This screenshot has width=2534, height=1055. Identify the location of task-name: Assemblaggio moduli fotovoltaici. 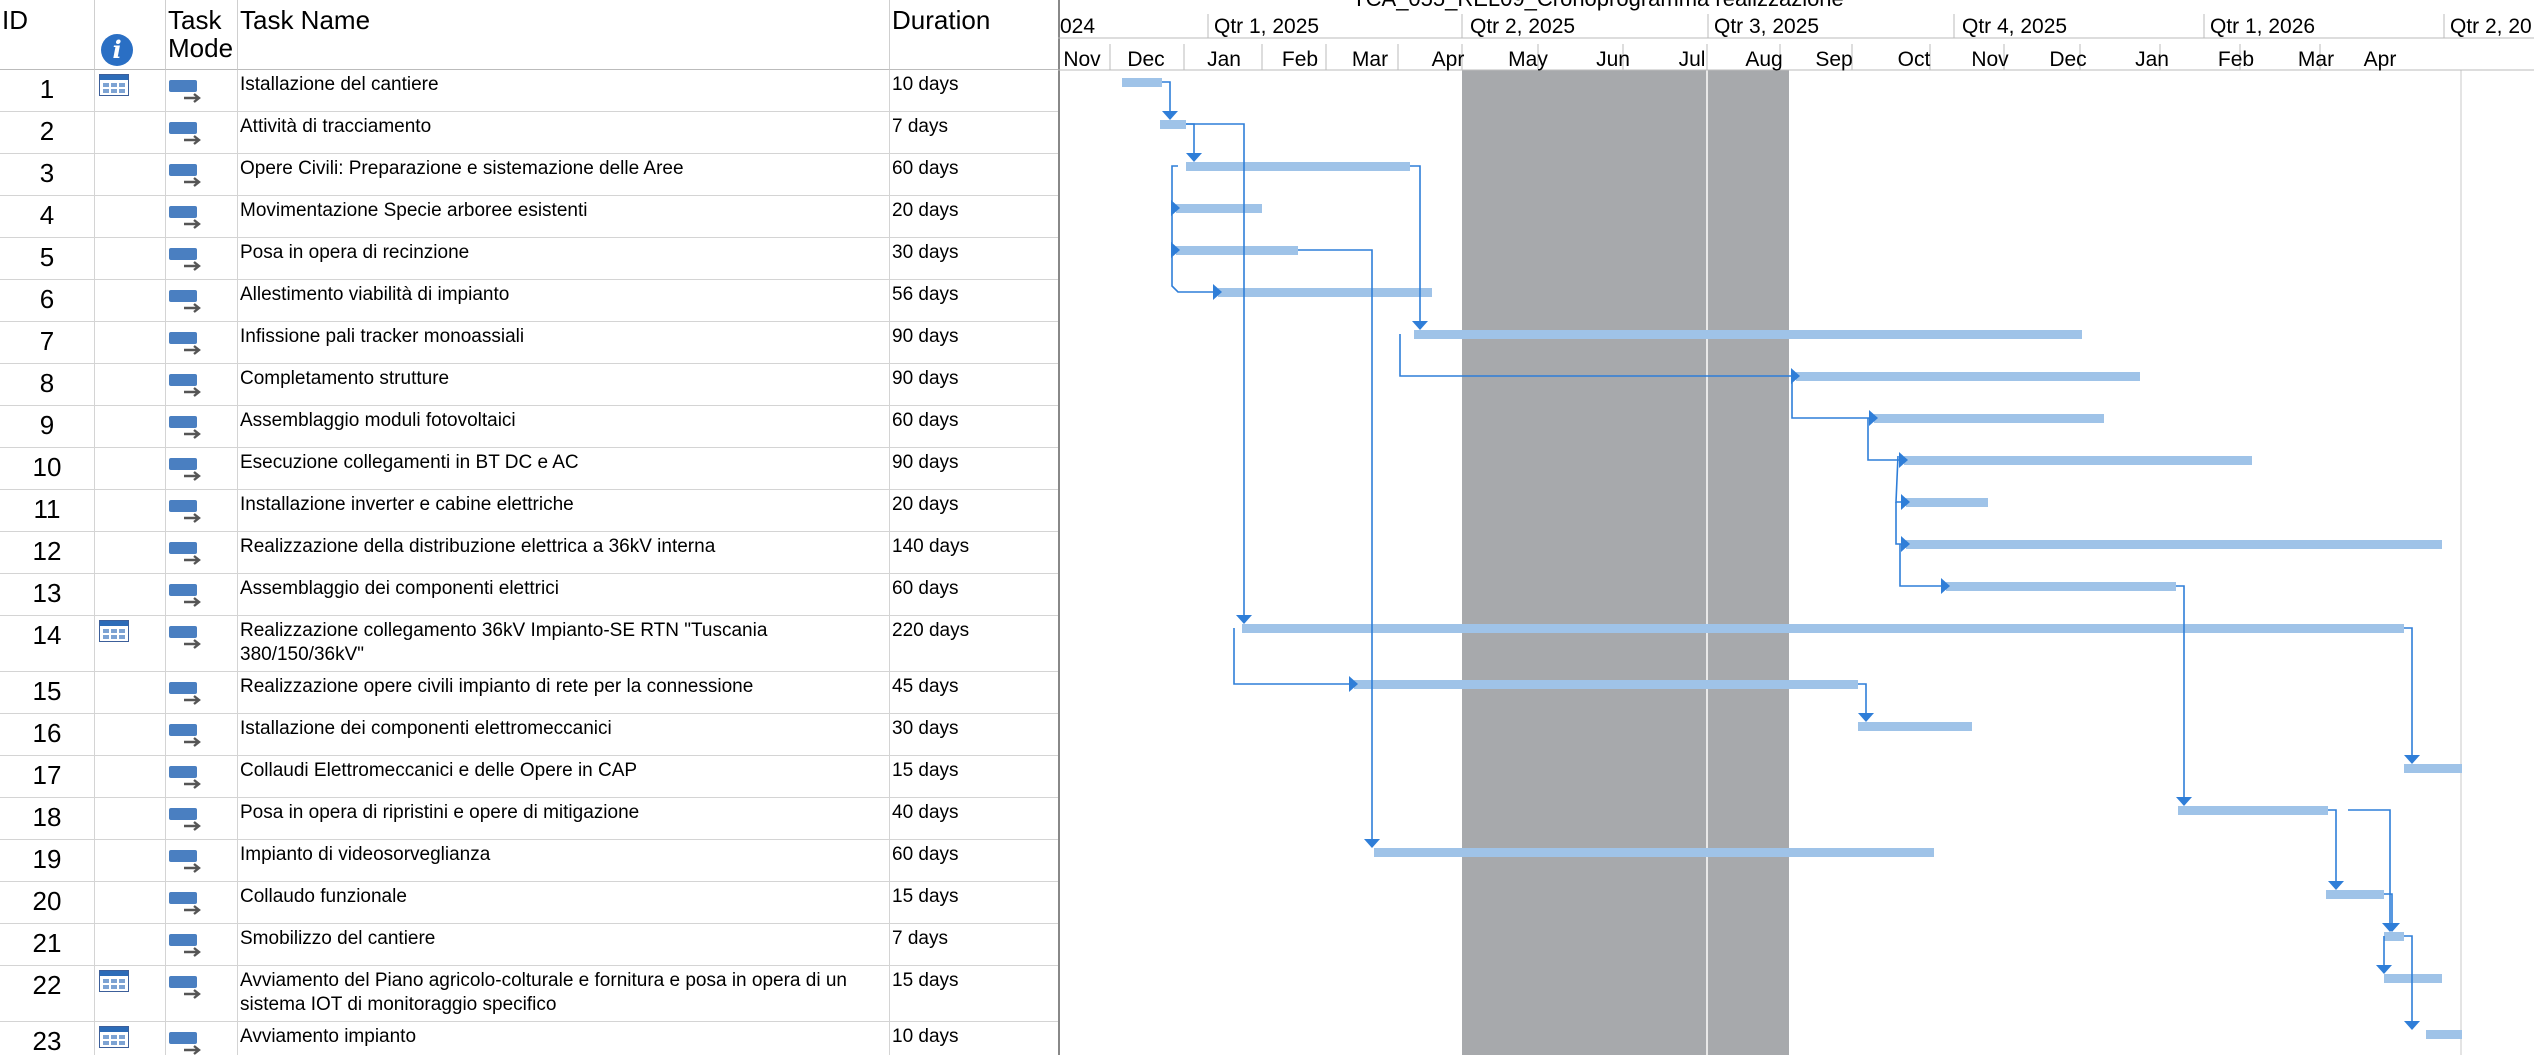
(564, 426).